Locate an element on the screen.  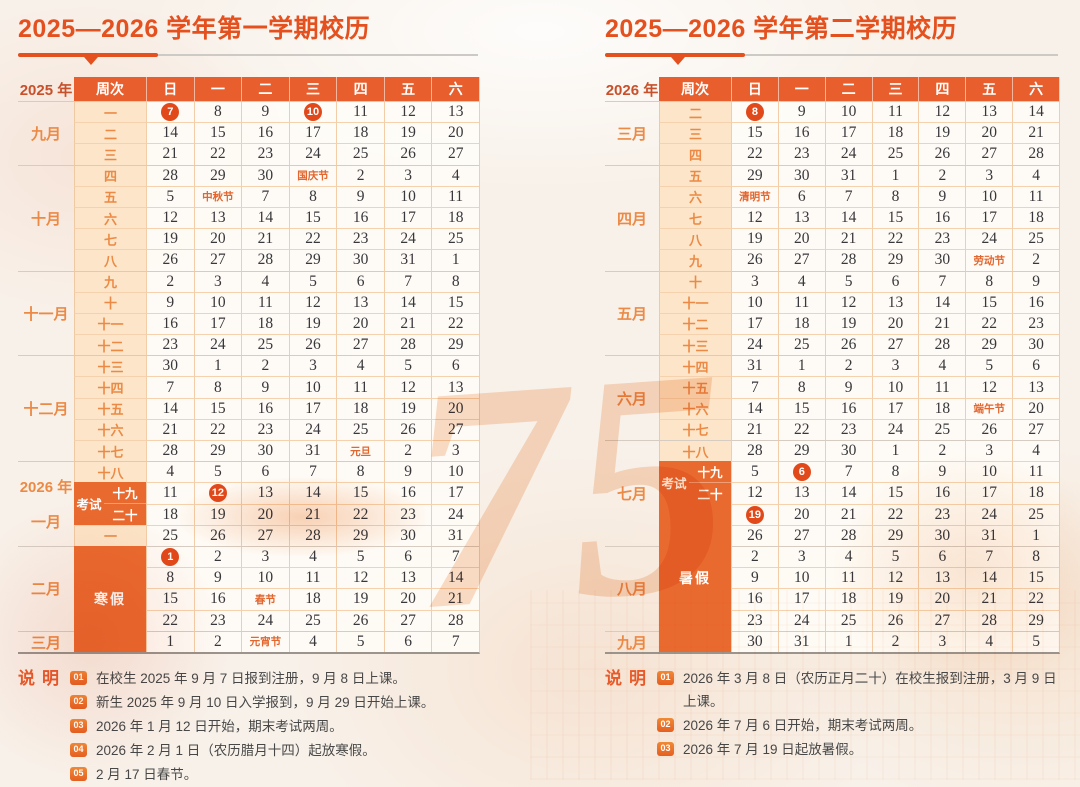
day-cell: 3 is located at coordinates (942, 641).